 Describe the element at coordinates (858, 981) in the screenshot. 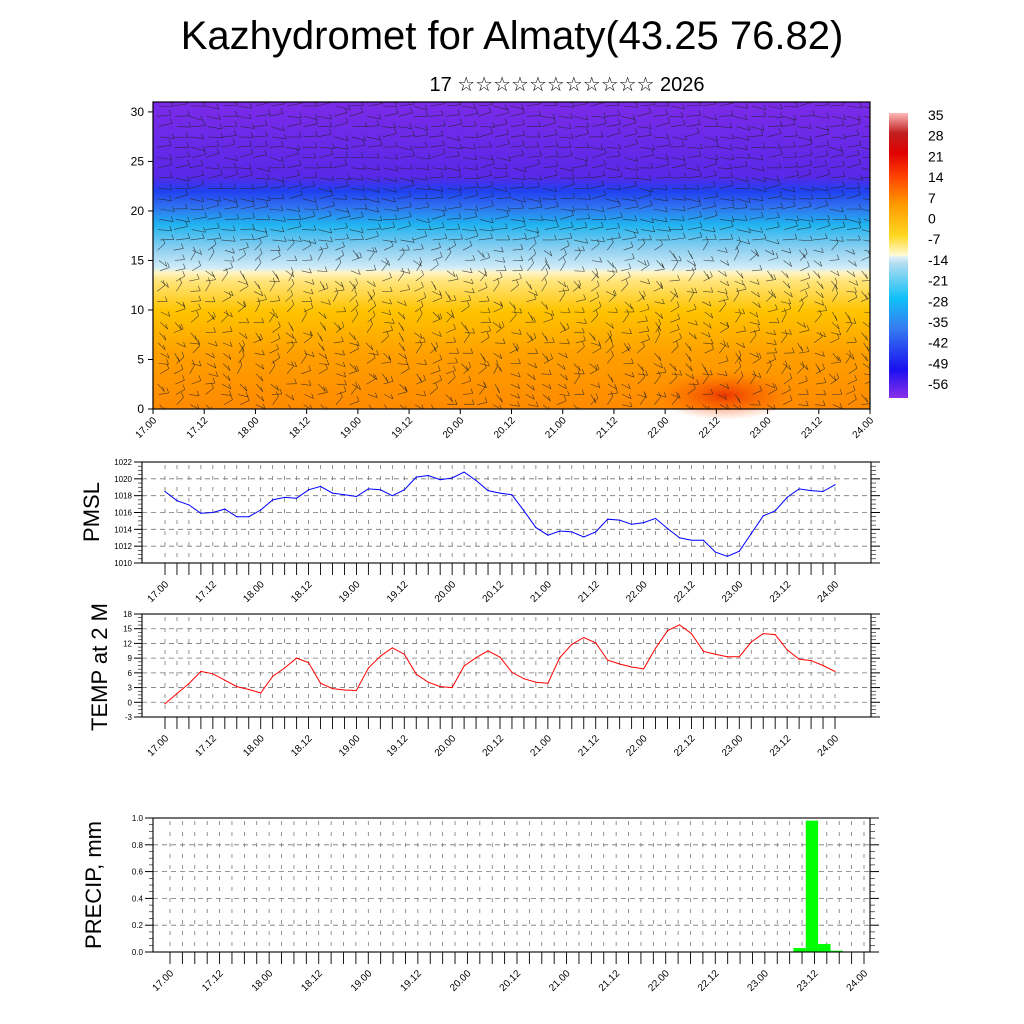

I see `x-tick-label: 24.00` at that location.